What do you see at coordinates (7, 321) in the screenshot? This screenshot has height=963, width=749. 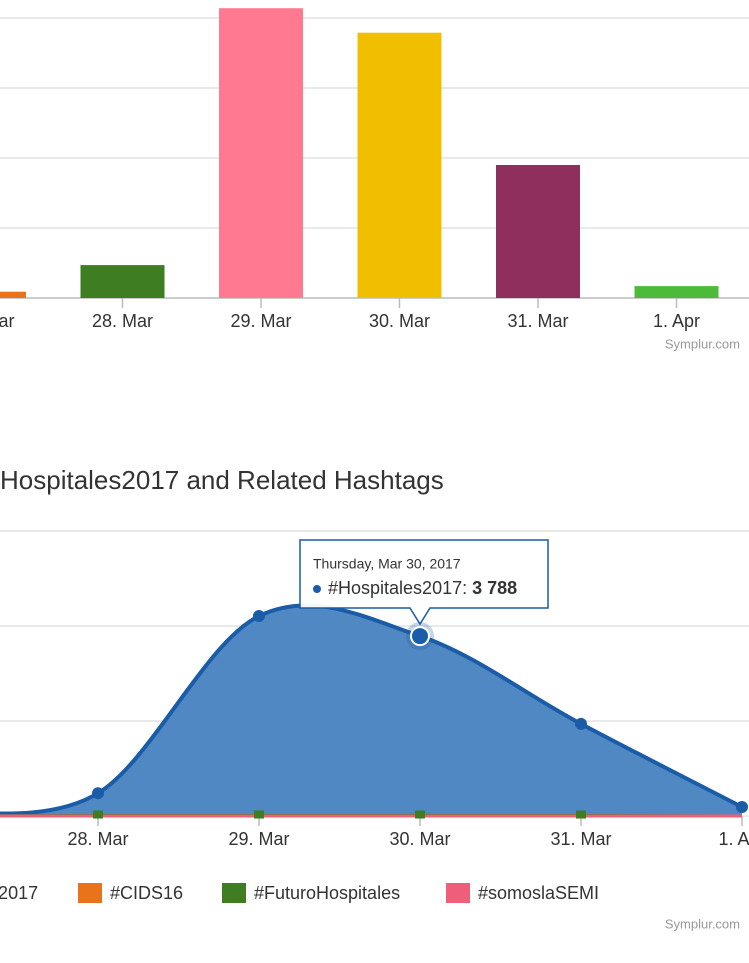 I see `x-tick-label: 27. Mar` at bounding box center [7, 321].